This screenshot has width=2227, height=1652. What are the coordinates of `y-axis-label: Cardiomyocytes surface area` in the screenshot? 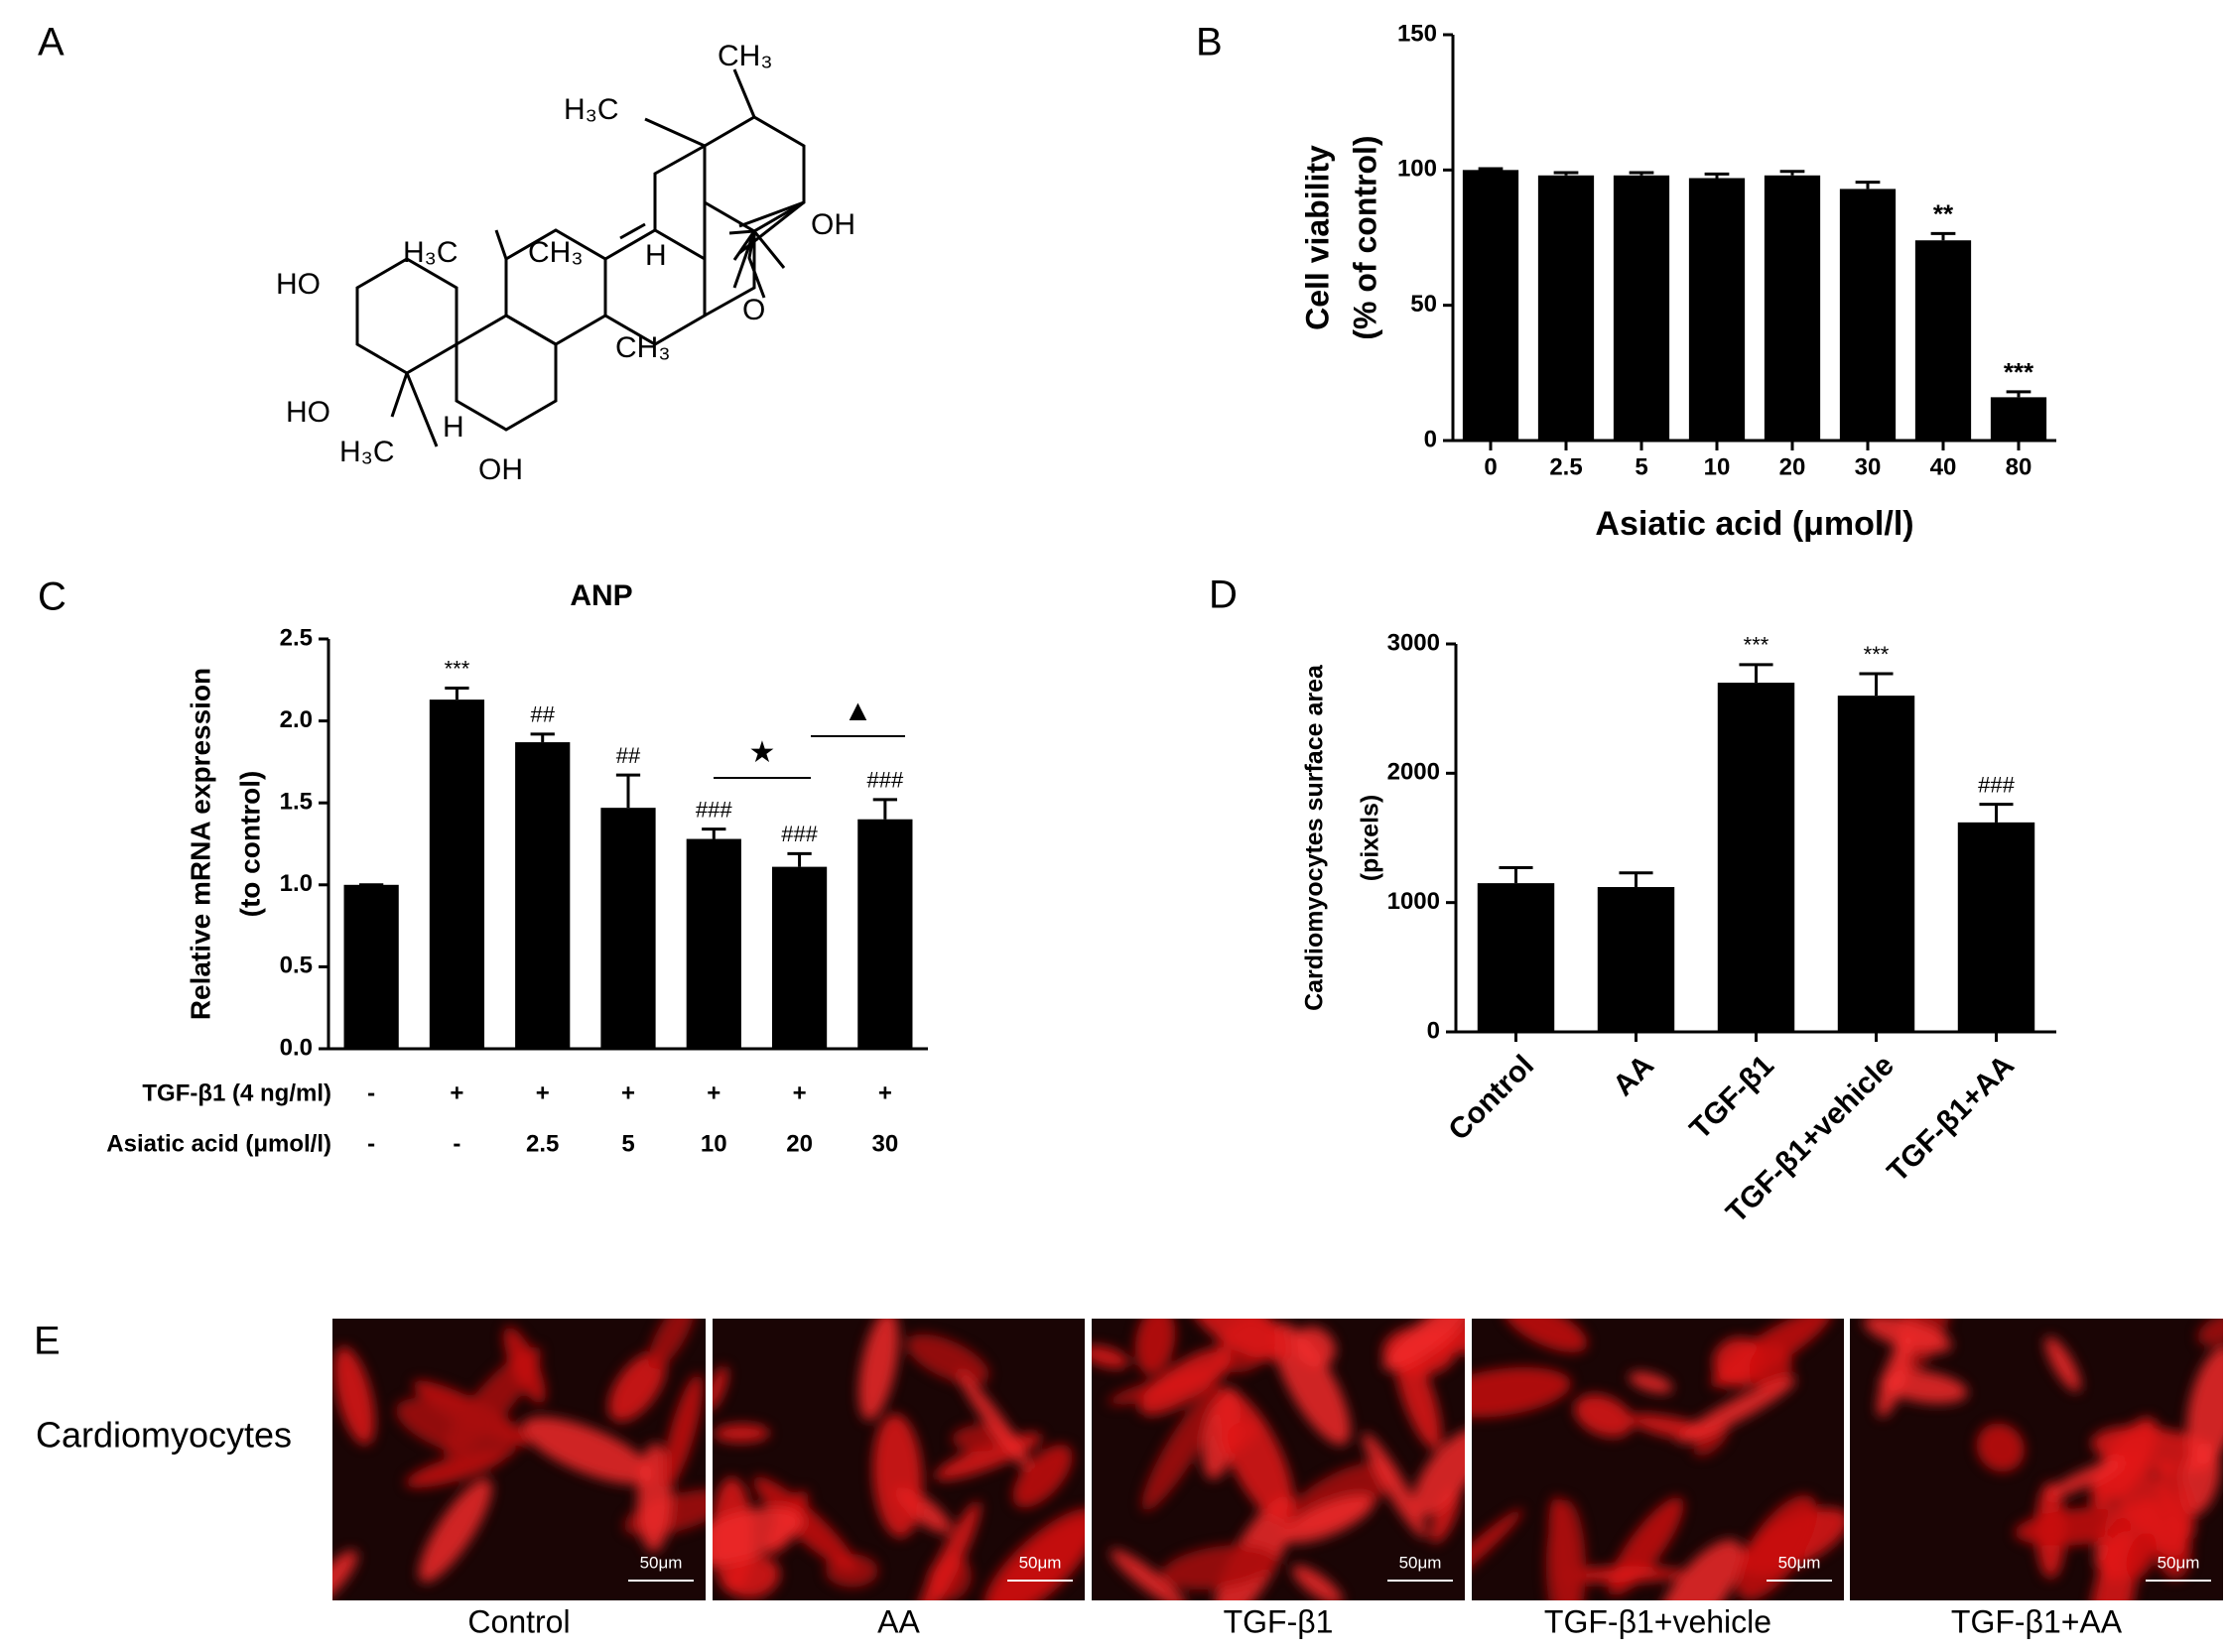 It's located at (1315, 837).